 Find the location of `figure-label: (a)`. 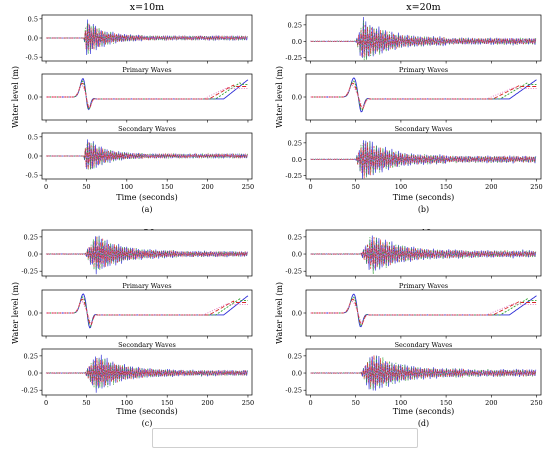

figure-label: (a) is located at coordinates (146, 209).